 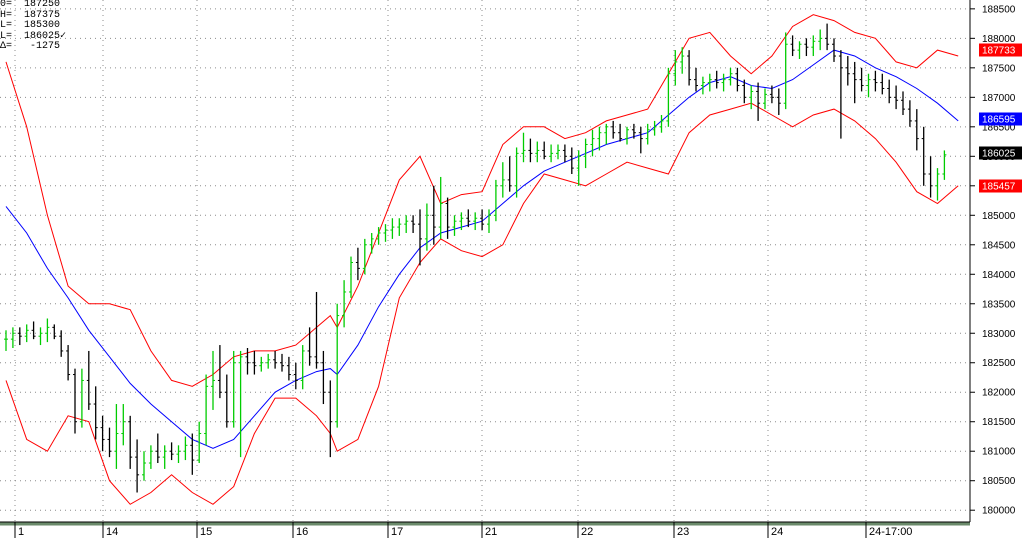 I want to click on y-tick-label: 184500, so click(x=999, y=245).